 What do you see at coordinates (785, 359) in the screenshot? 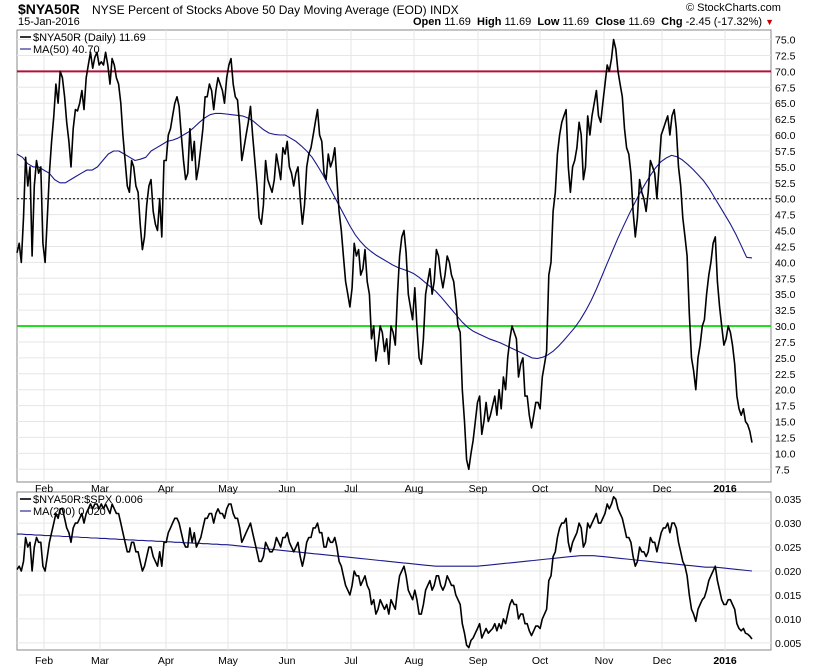
I see `y-tick-label: 25.0` at bounding box center [785, 359].